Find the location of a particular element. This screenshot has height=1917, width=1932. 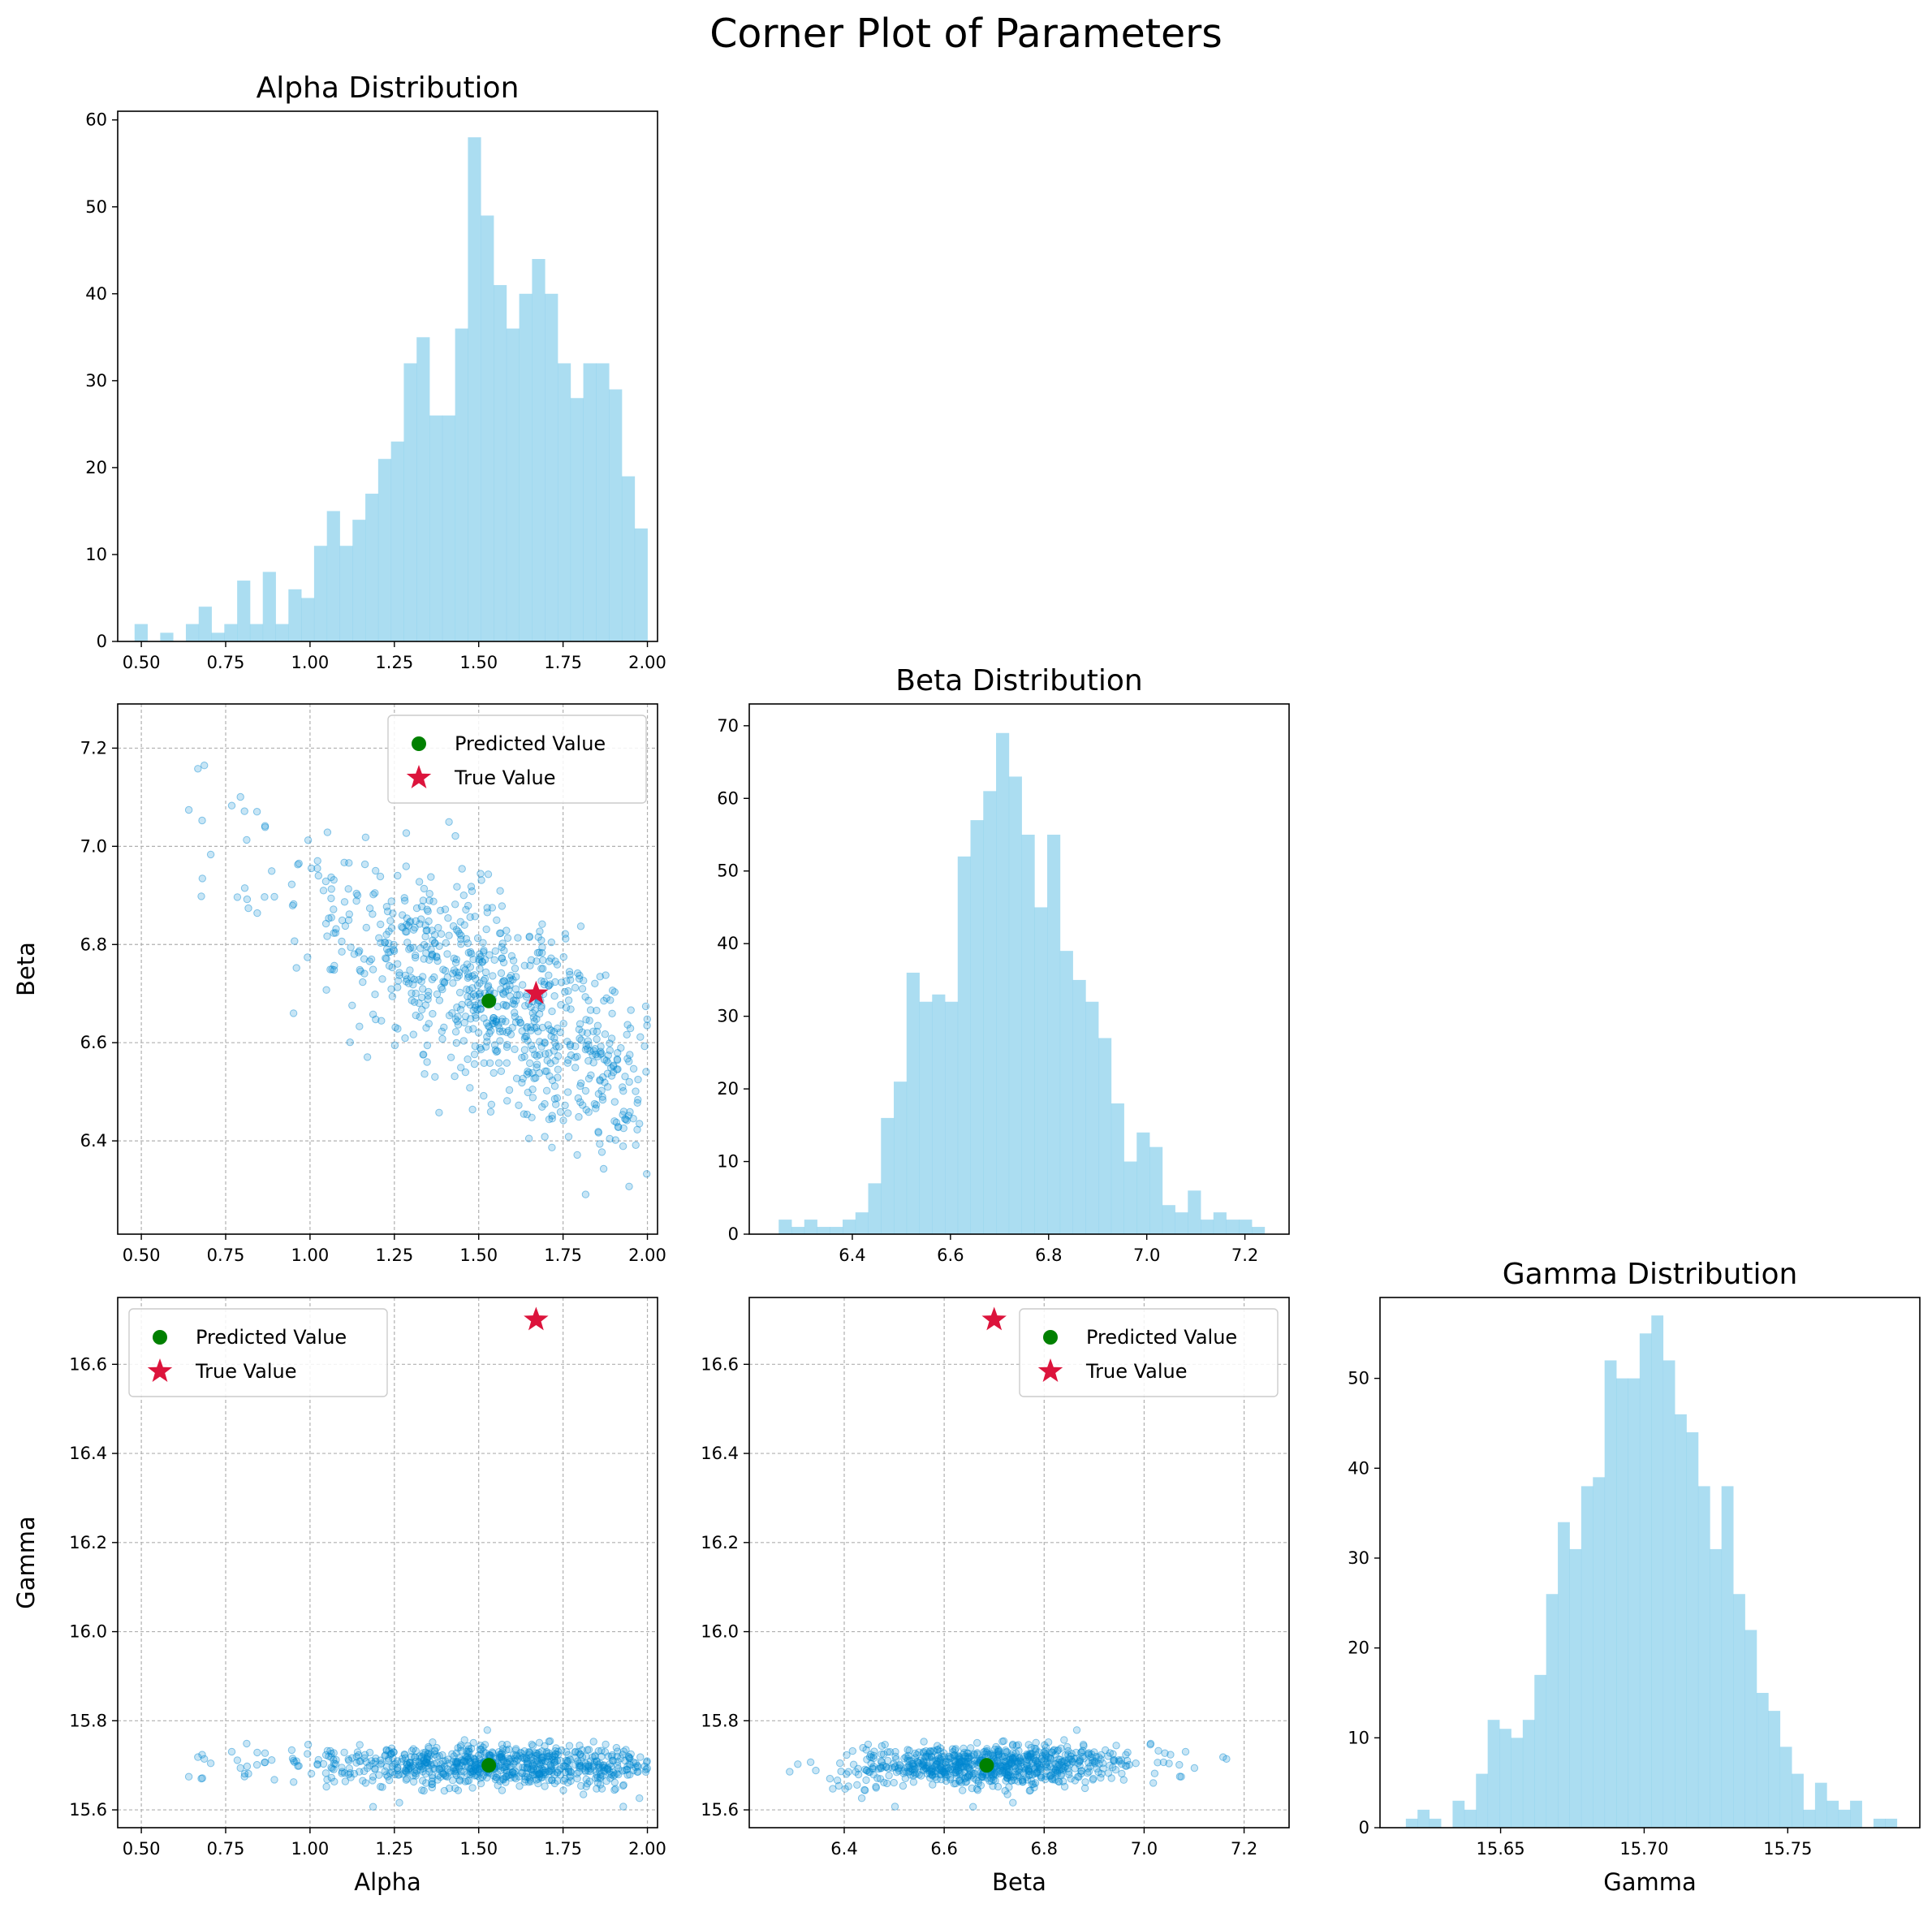

x-tick-label: 2.00 is located at coordinates (647, 1255).